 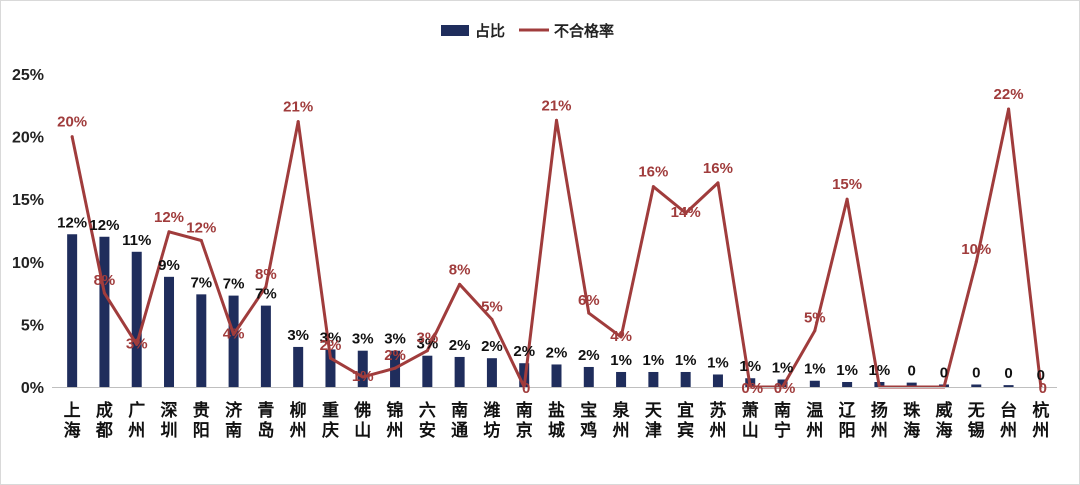 What do you see at coordinates (72, 122) in the screenshot?
I see `line-data-label: 20%` at bounding box center [72, 122].